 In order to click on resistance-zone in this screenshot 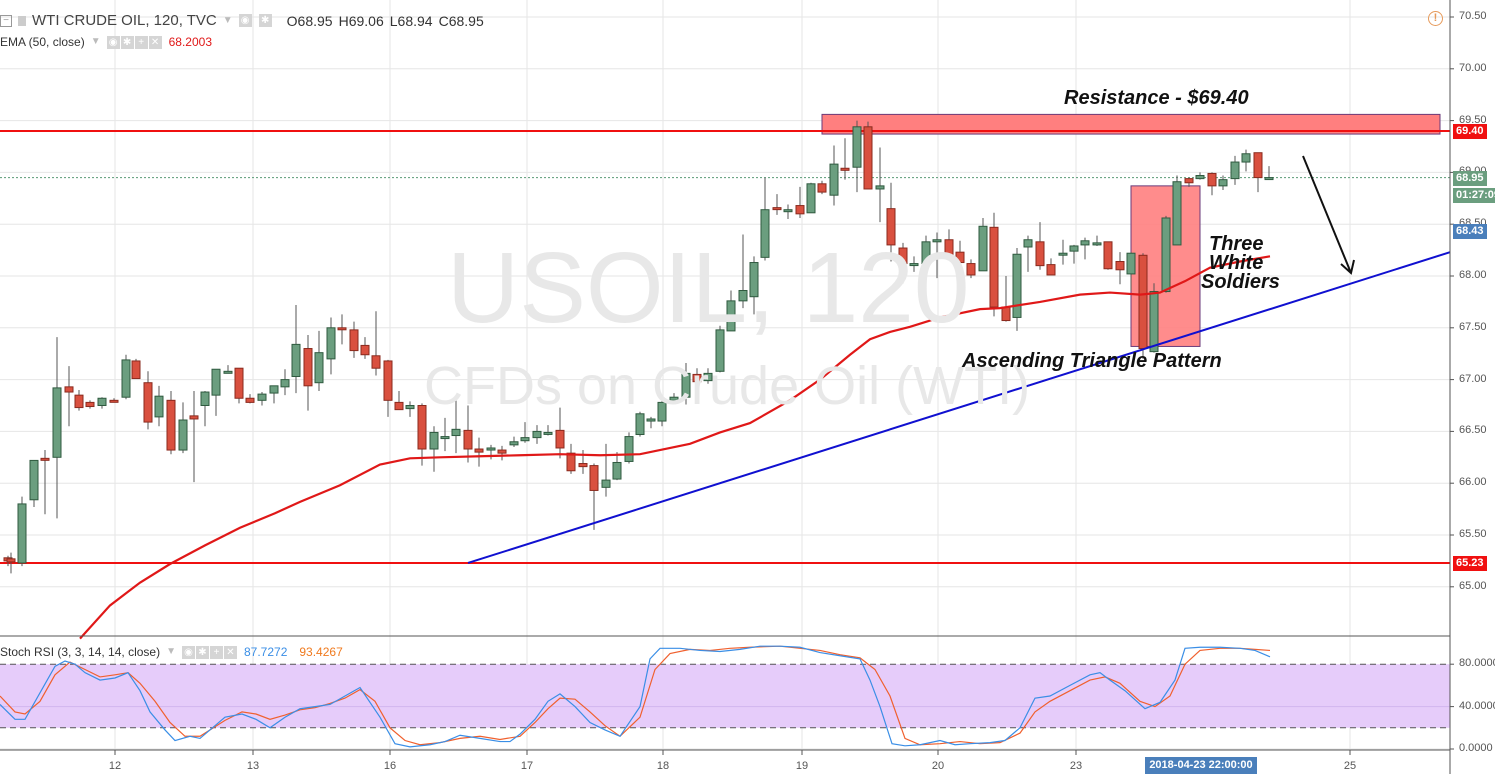, I will do `click(1131, 124)`.